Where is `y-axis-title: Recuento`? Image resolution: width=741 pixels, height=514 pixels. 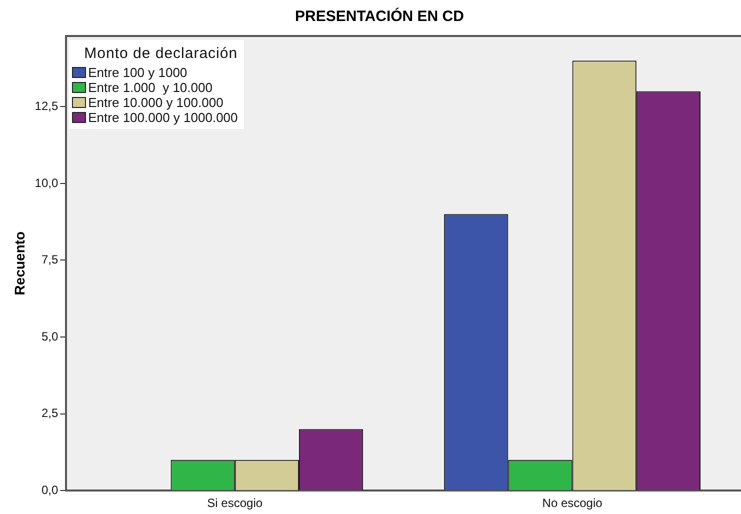
y-axis-title: Recuento is located at coordinates (19, 263).